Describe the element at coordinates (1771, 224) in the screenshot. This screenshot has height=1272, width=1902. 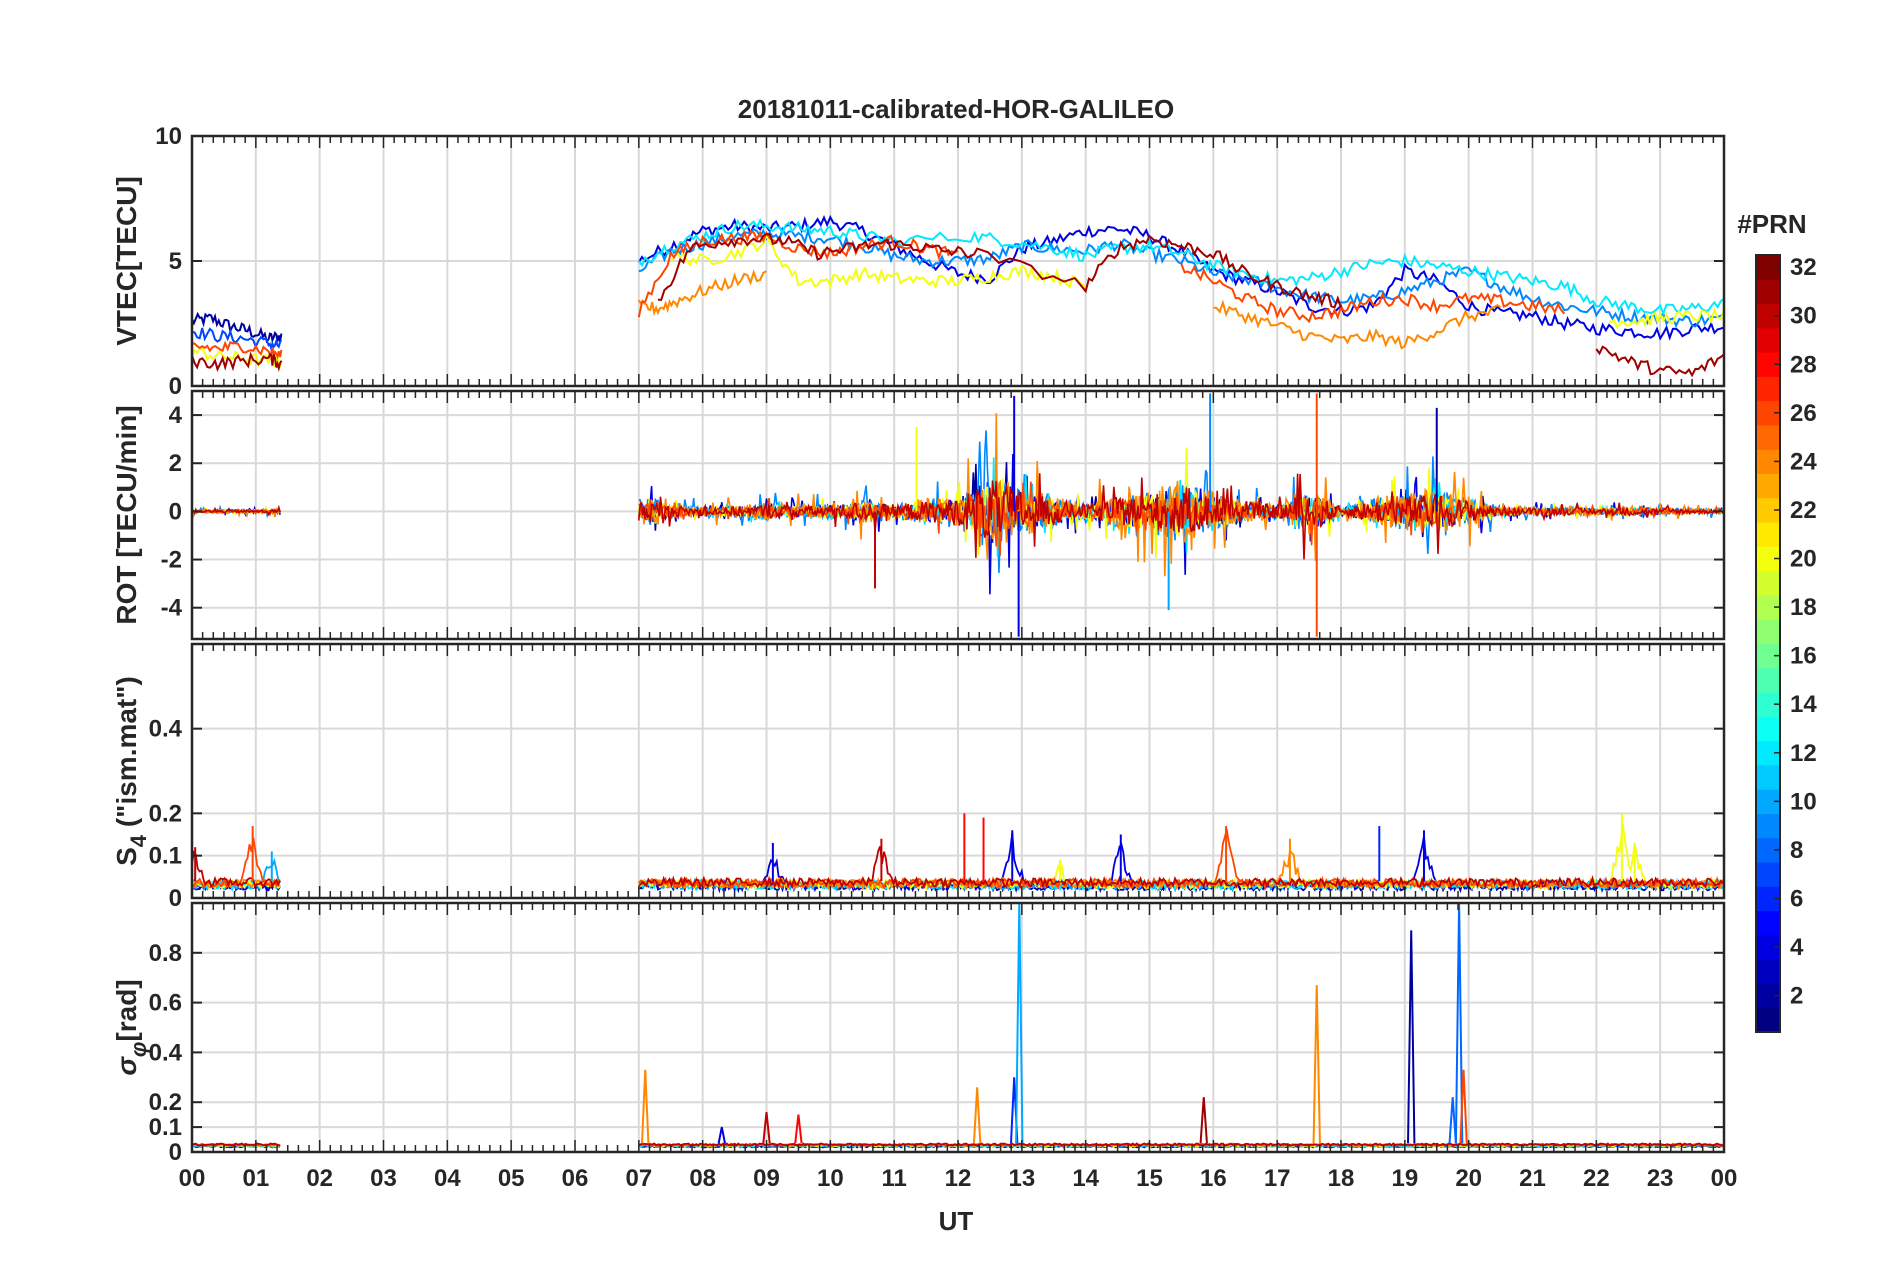
I see `colorbar-label: #PRN` at that location.